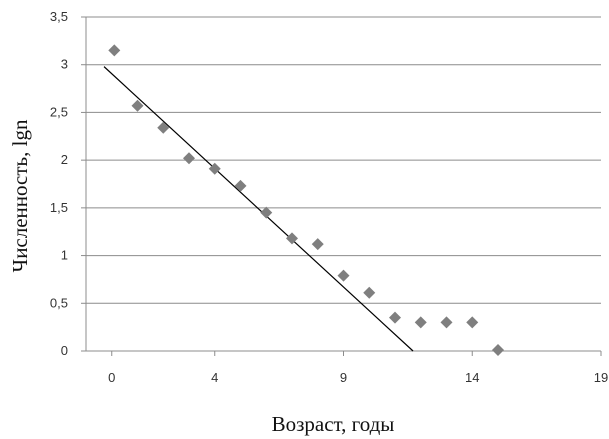 The image size is (609, 439). What do you see at coordinates (64, 159) in the screenshot?
I see `y-tick-label-4: 2` at bounding box center [64, 159].